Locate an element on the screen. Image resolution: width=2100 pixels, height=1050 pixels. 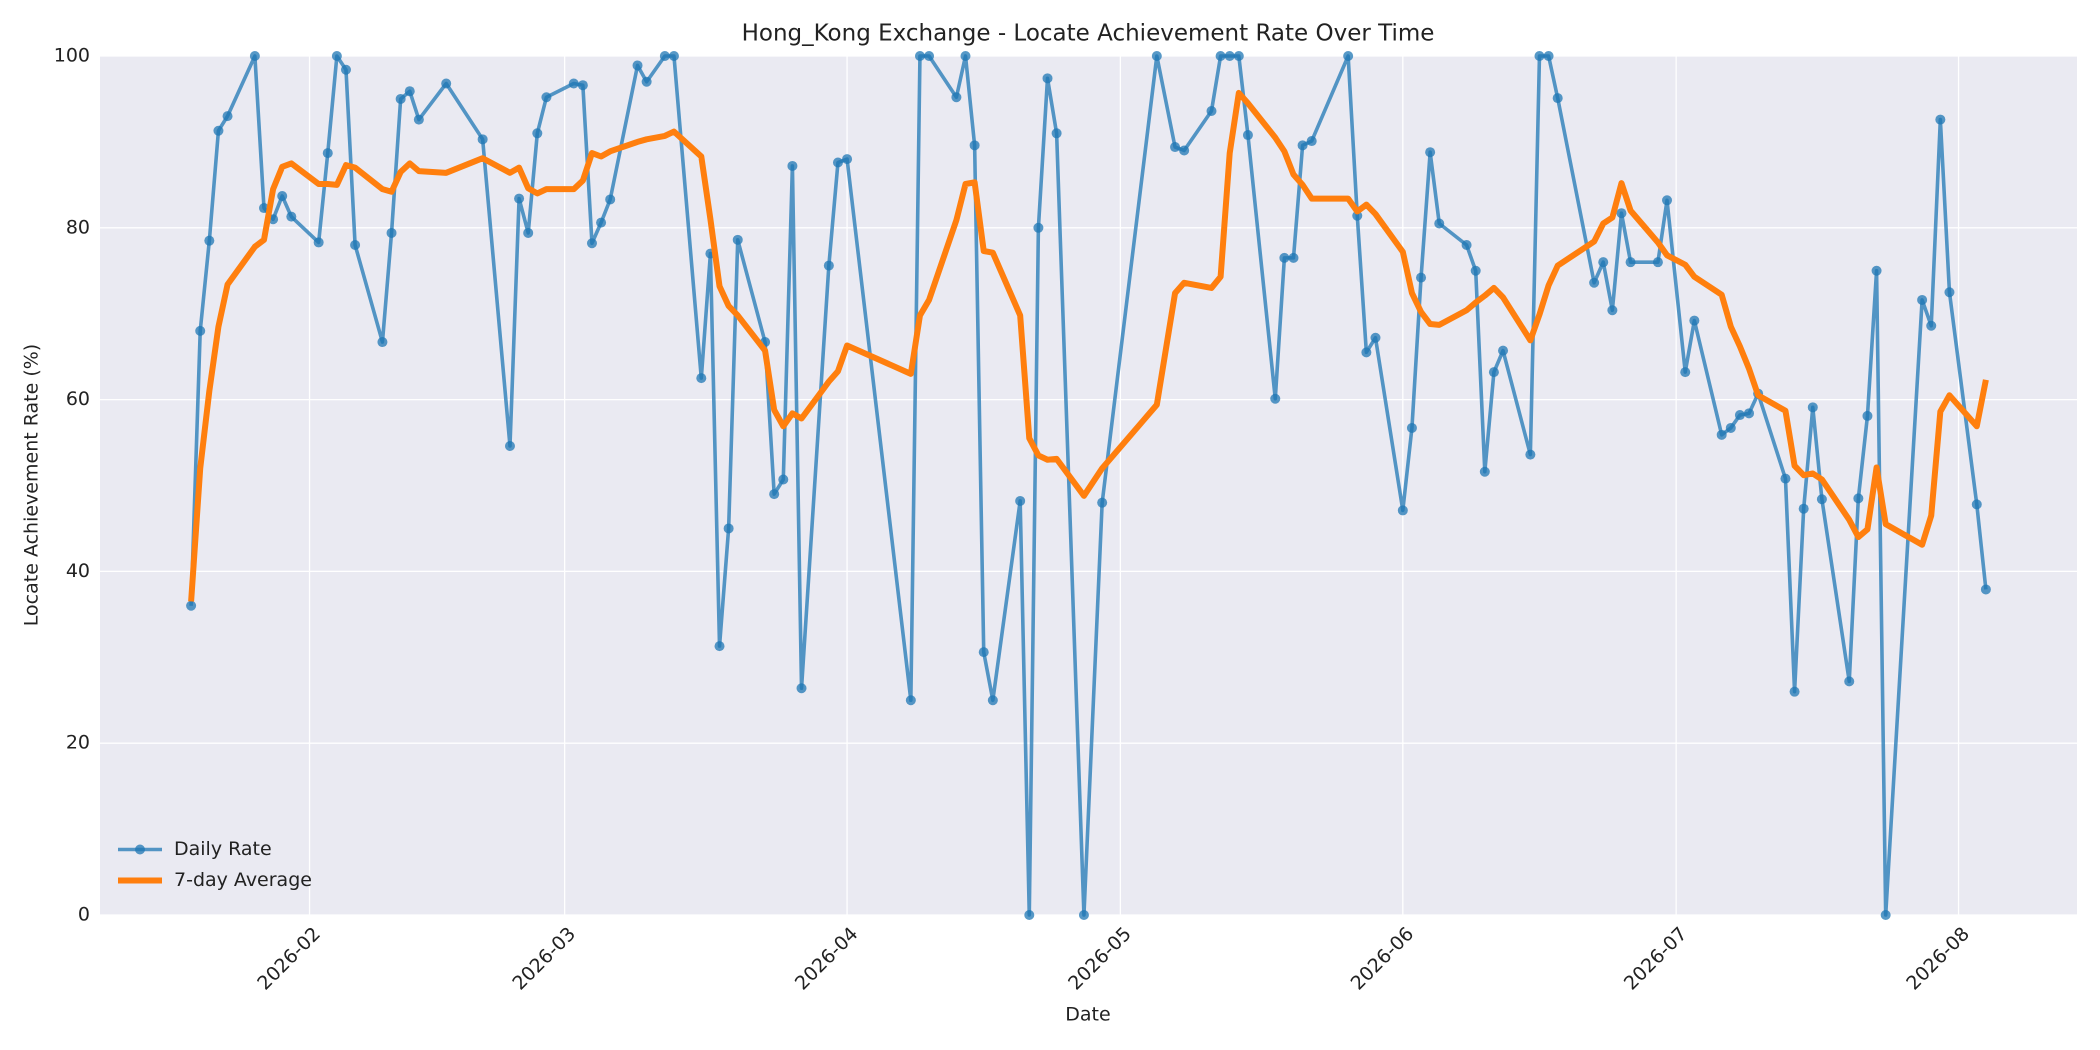
legend-marker is located at coordinates (140, 849).